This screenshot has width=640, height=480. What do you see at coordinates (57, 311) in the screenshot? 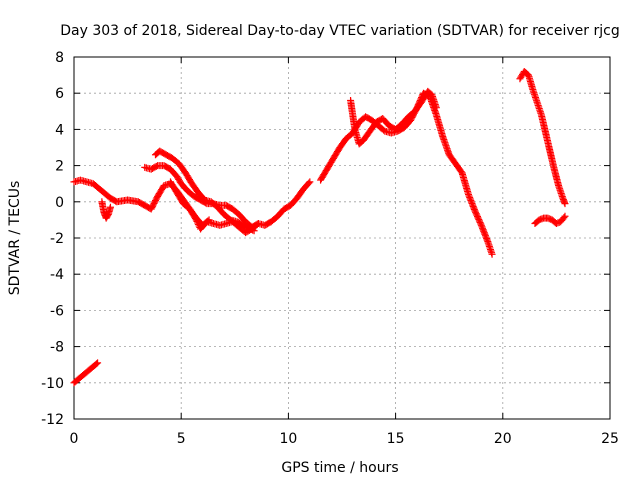
I see `y-tick-label: -6` at bounding box center [57, 311].